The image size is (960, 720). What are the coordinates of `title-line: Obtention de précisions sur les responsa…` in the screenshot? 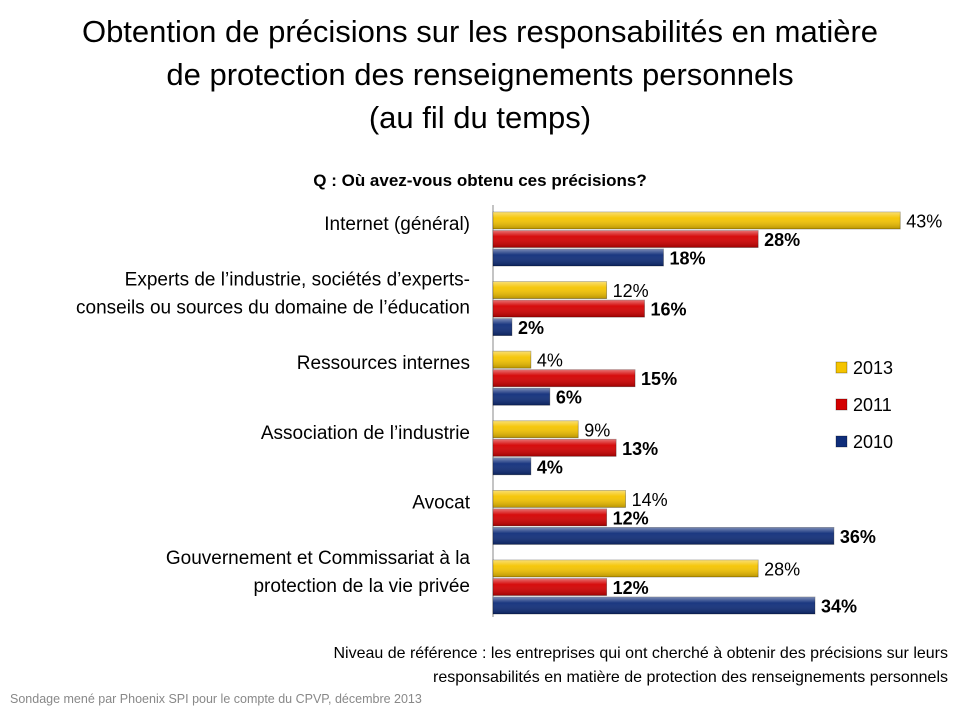 It's located at (480, 31).